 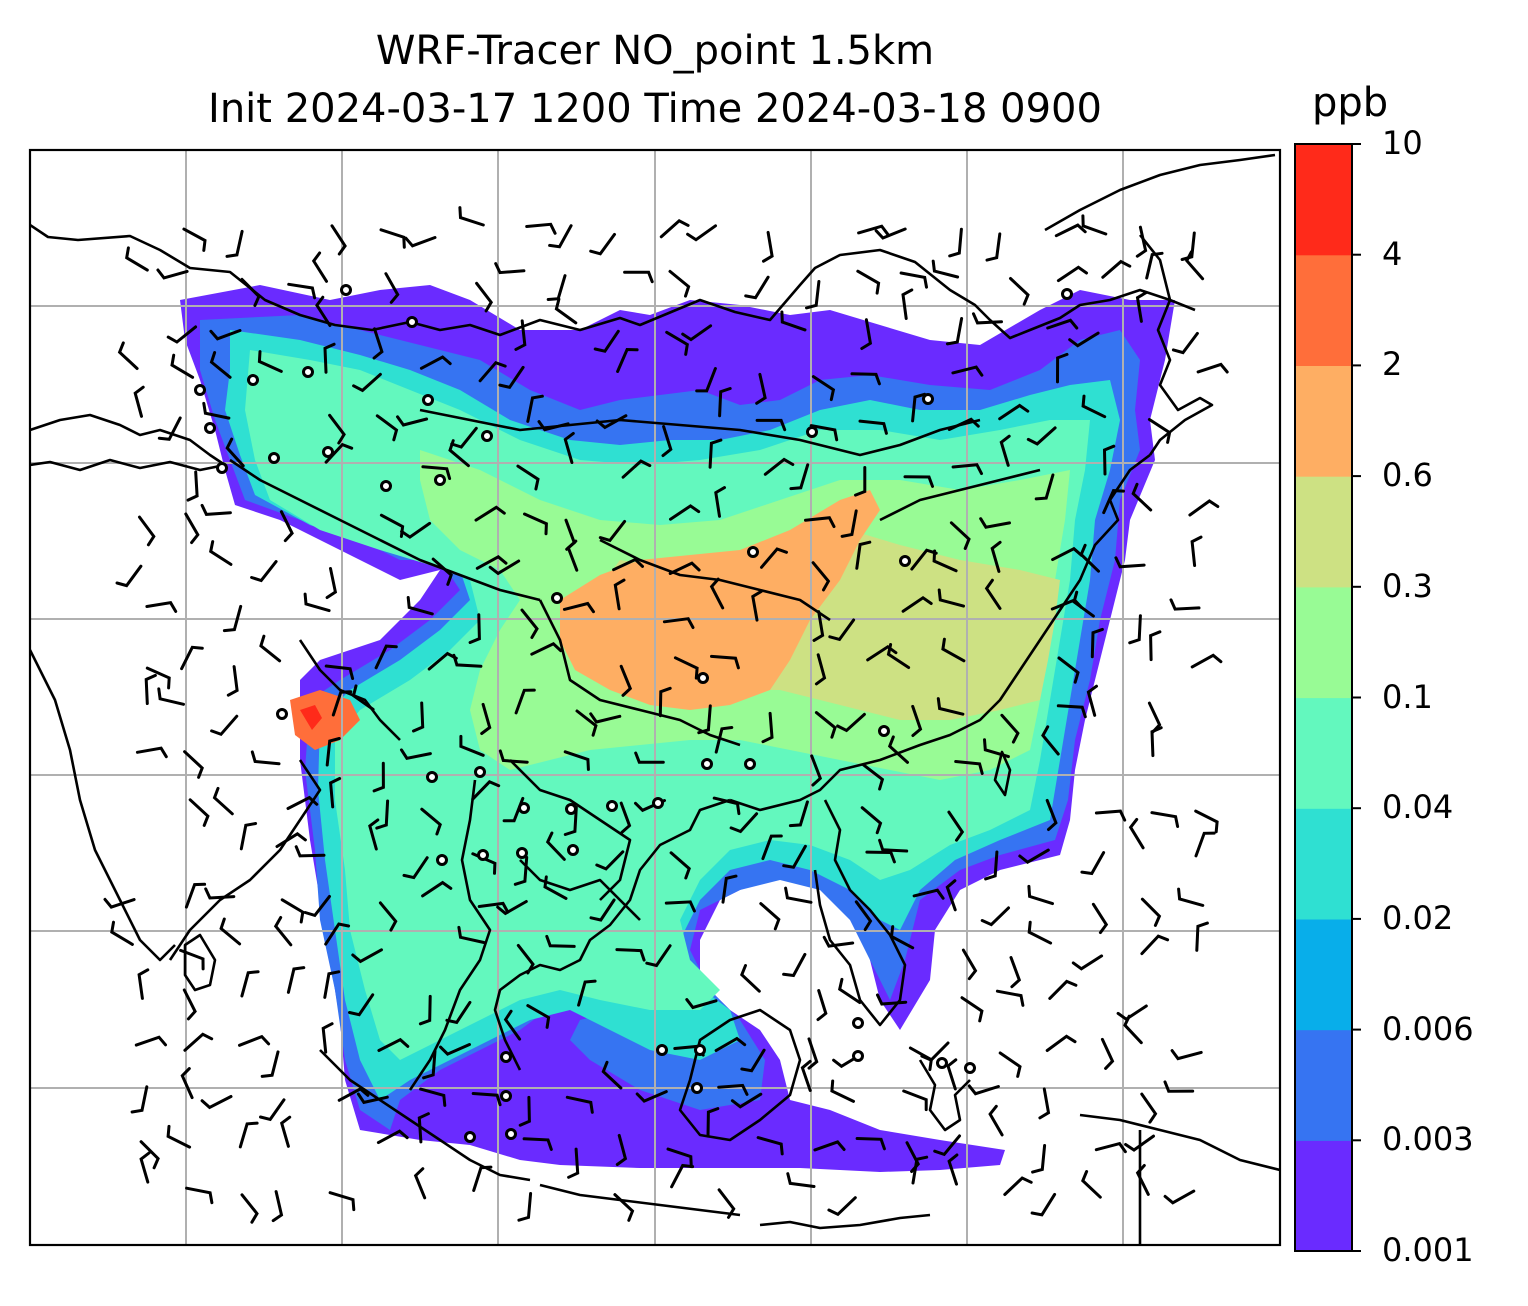 I want to click on coastline-borneo, so click(x=740, y=1075).